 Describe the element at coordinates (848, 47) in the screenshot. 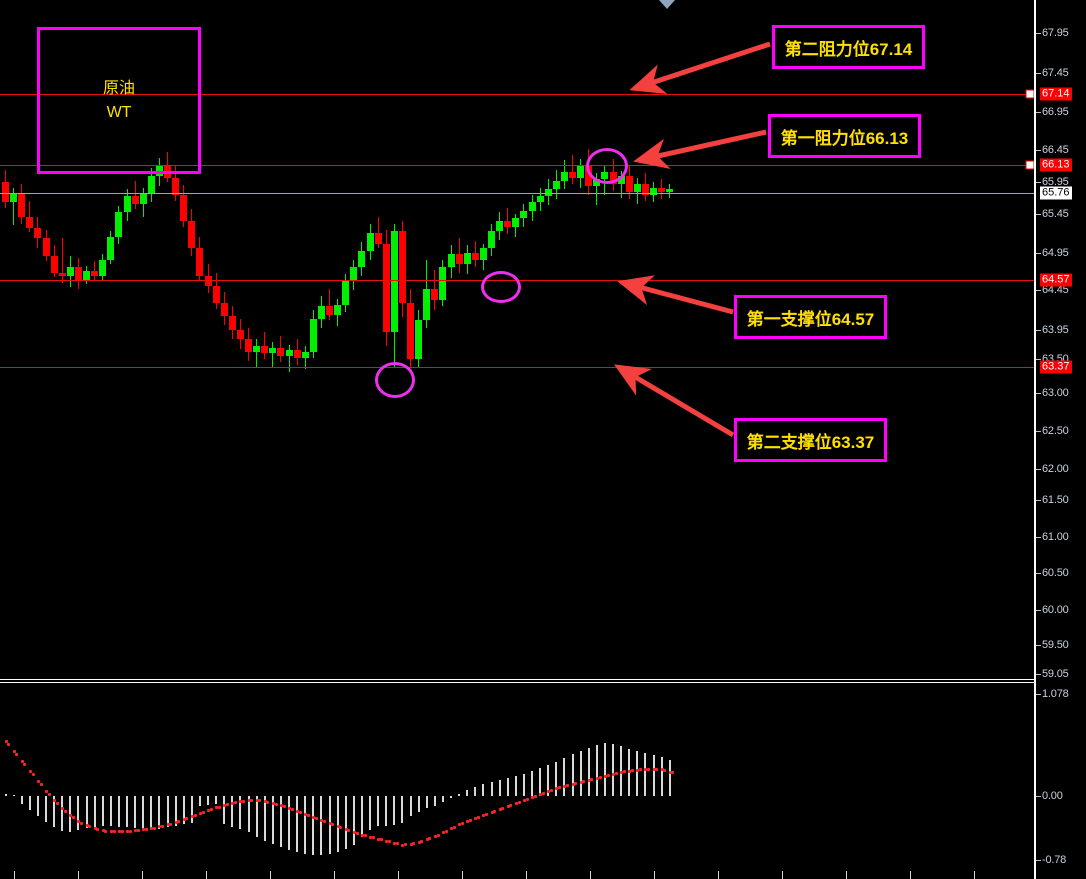

I see `annotation-second-resistance: 第二阻力位67.14` at that location.